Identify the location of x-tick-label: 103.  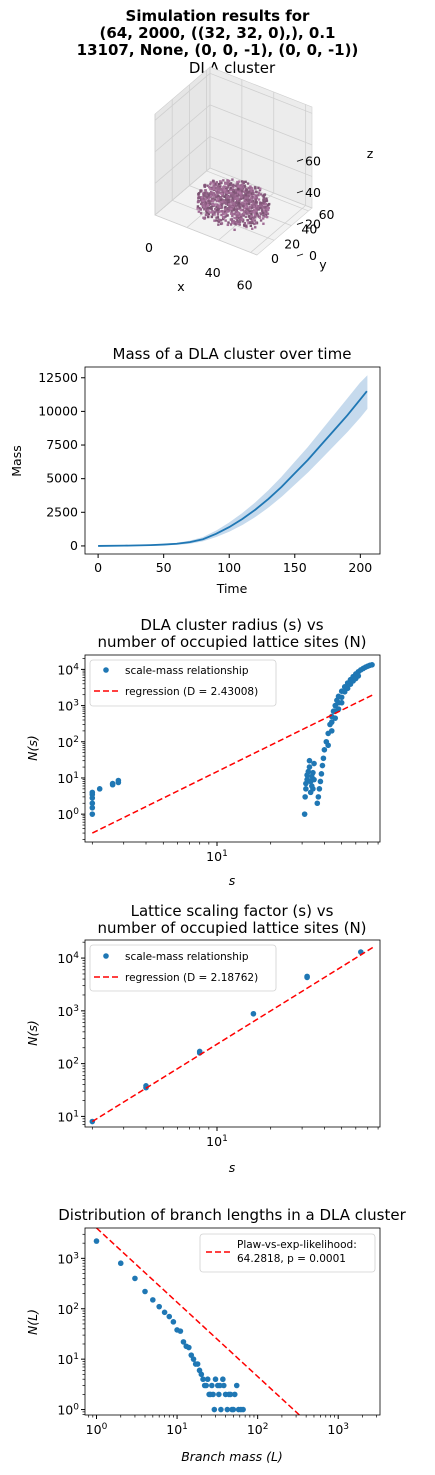
(338, 1429).